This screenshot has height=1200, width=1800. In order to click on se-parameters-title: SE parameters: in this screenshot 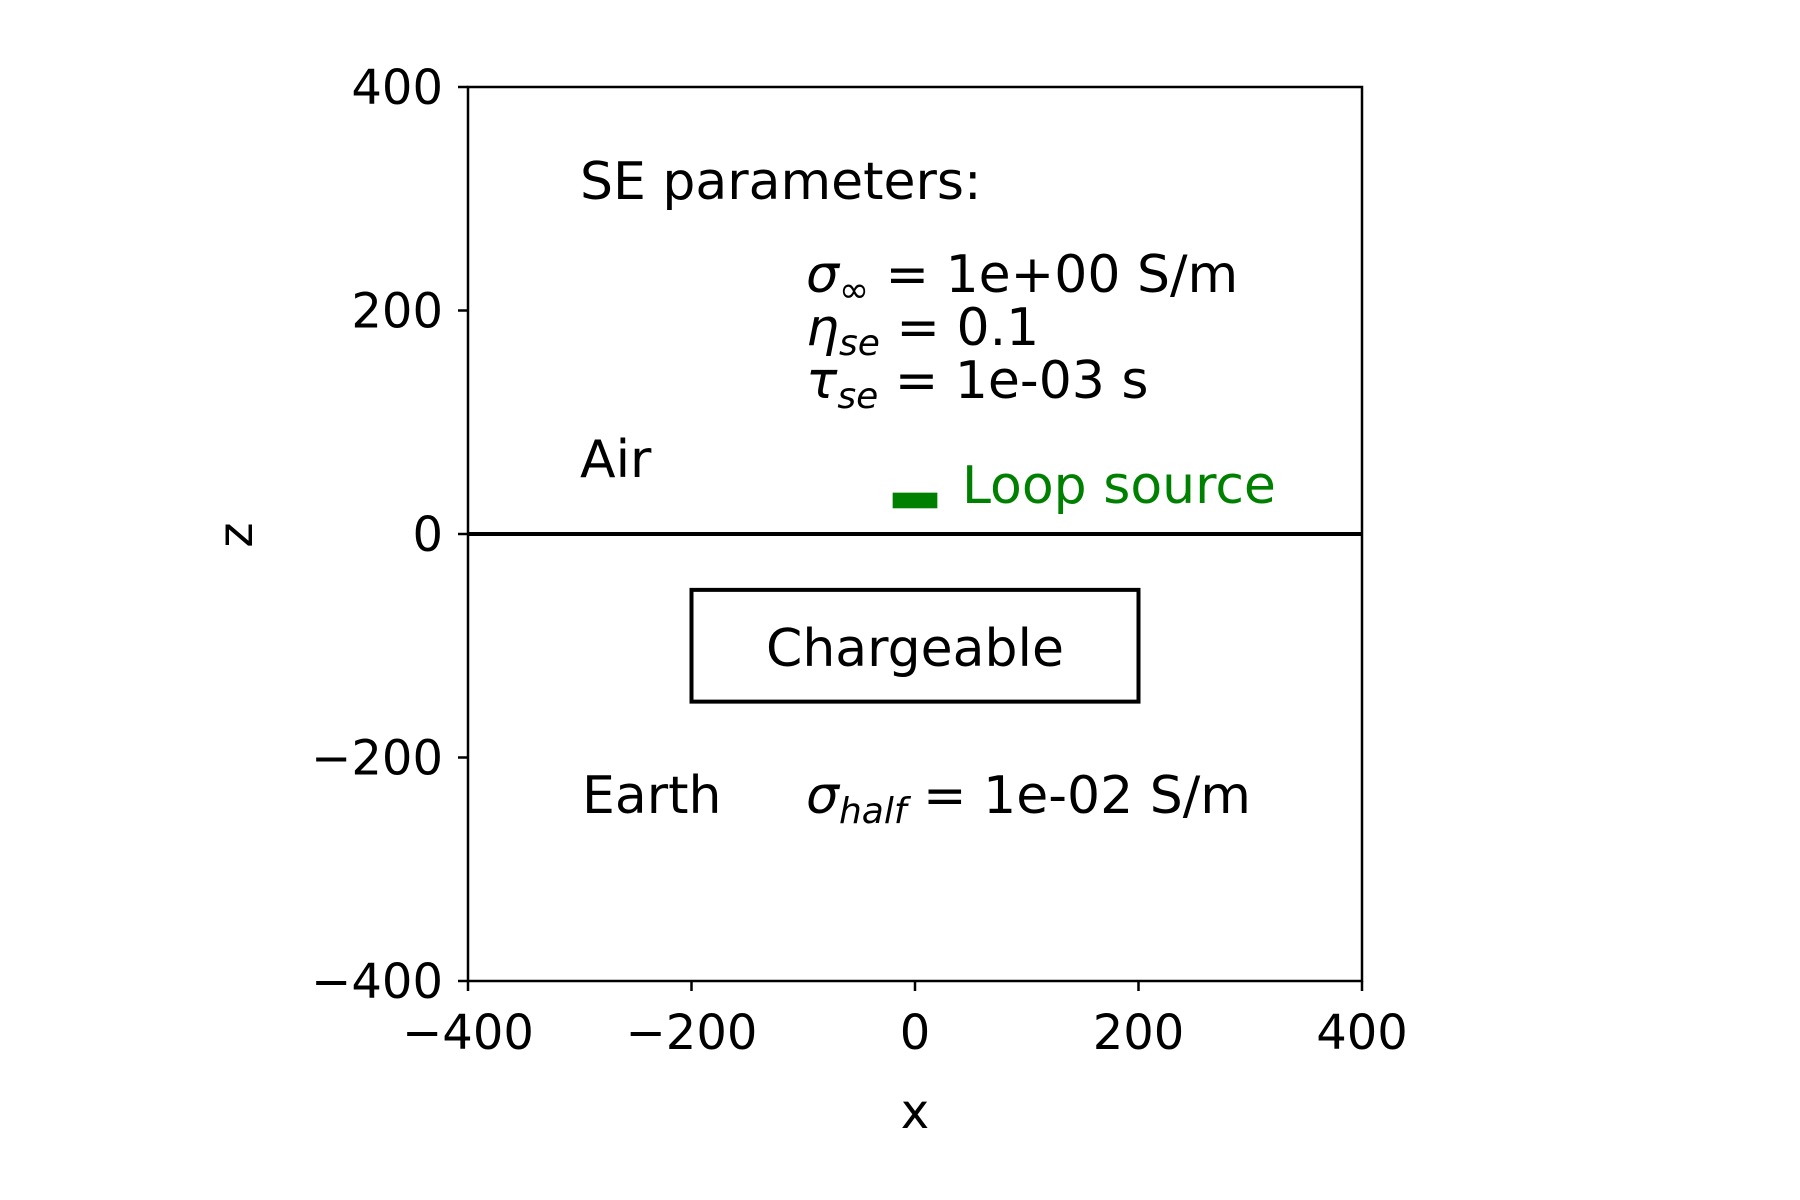, I will do `click(781, 182)`.